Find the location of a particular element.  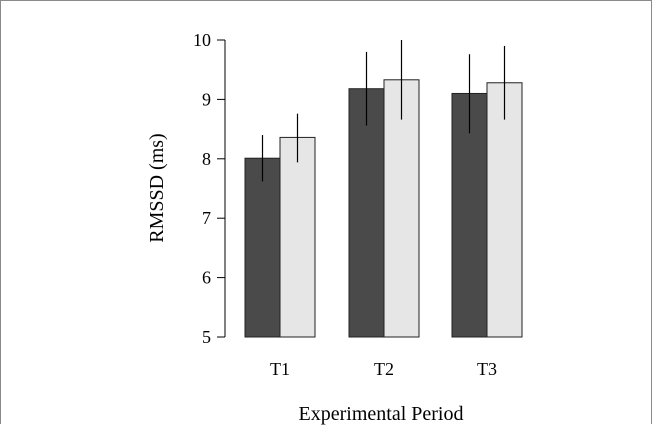

y-axis: 5 6 7 8 9 10 is located at coordinates (209, 188).